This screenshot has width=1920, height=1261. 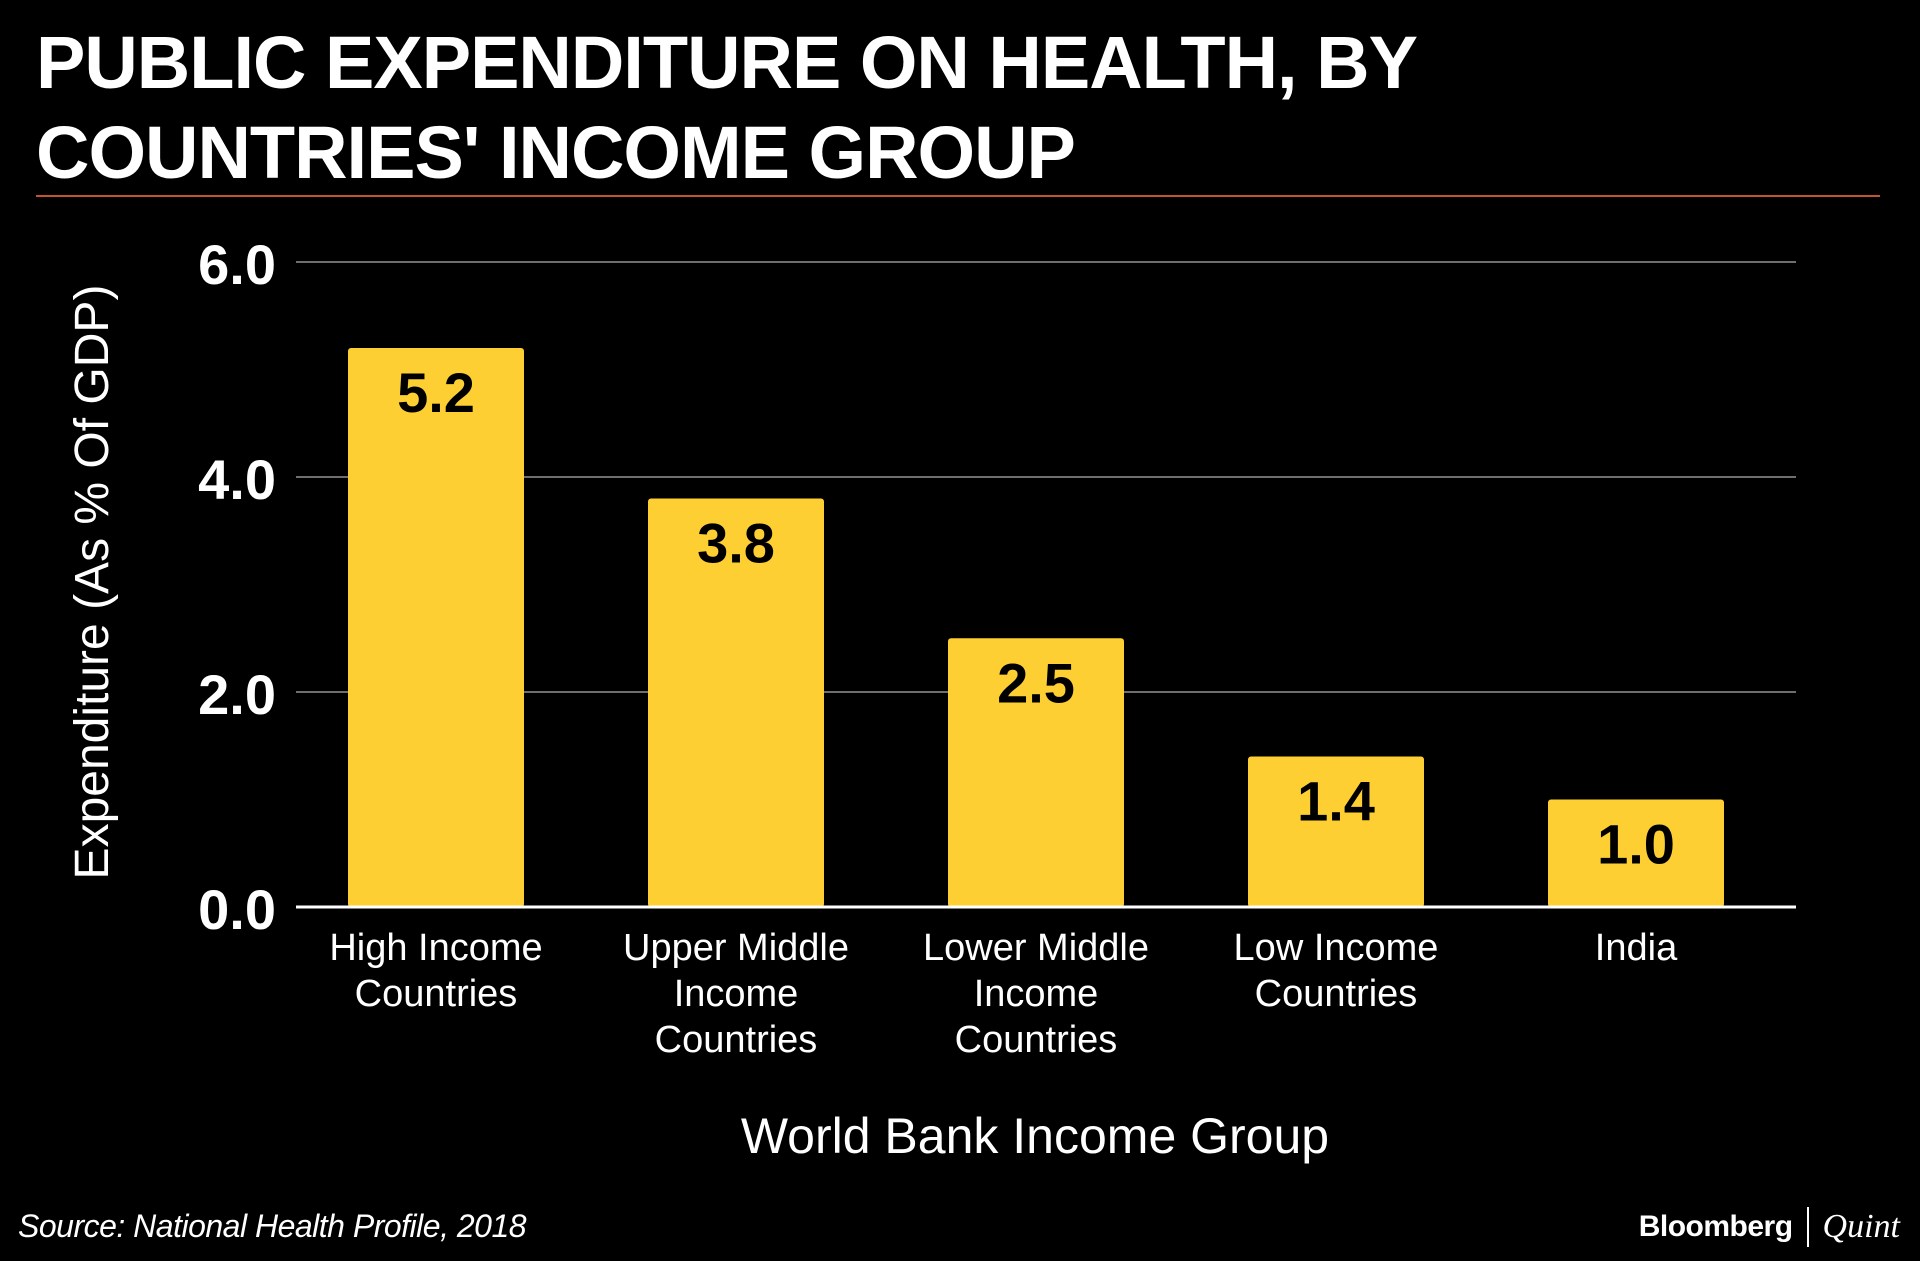 I want to click on y-tick-label: 4.0, so click(x=237, y=479).